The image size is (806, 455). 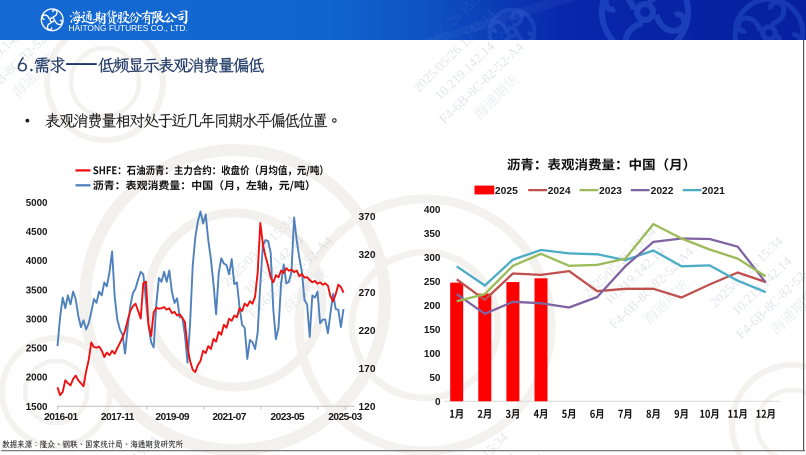 What do you see at coordinates (37, 378) in the screenshot?
I see `svg-text: 2000` at bounding box center [37, 378].